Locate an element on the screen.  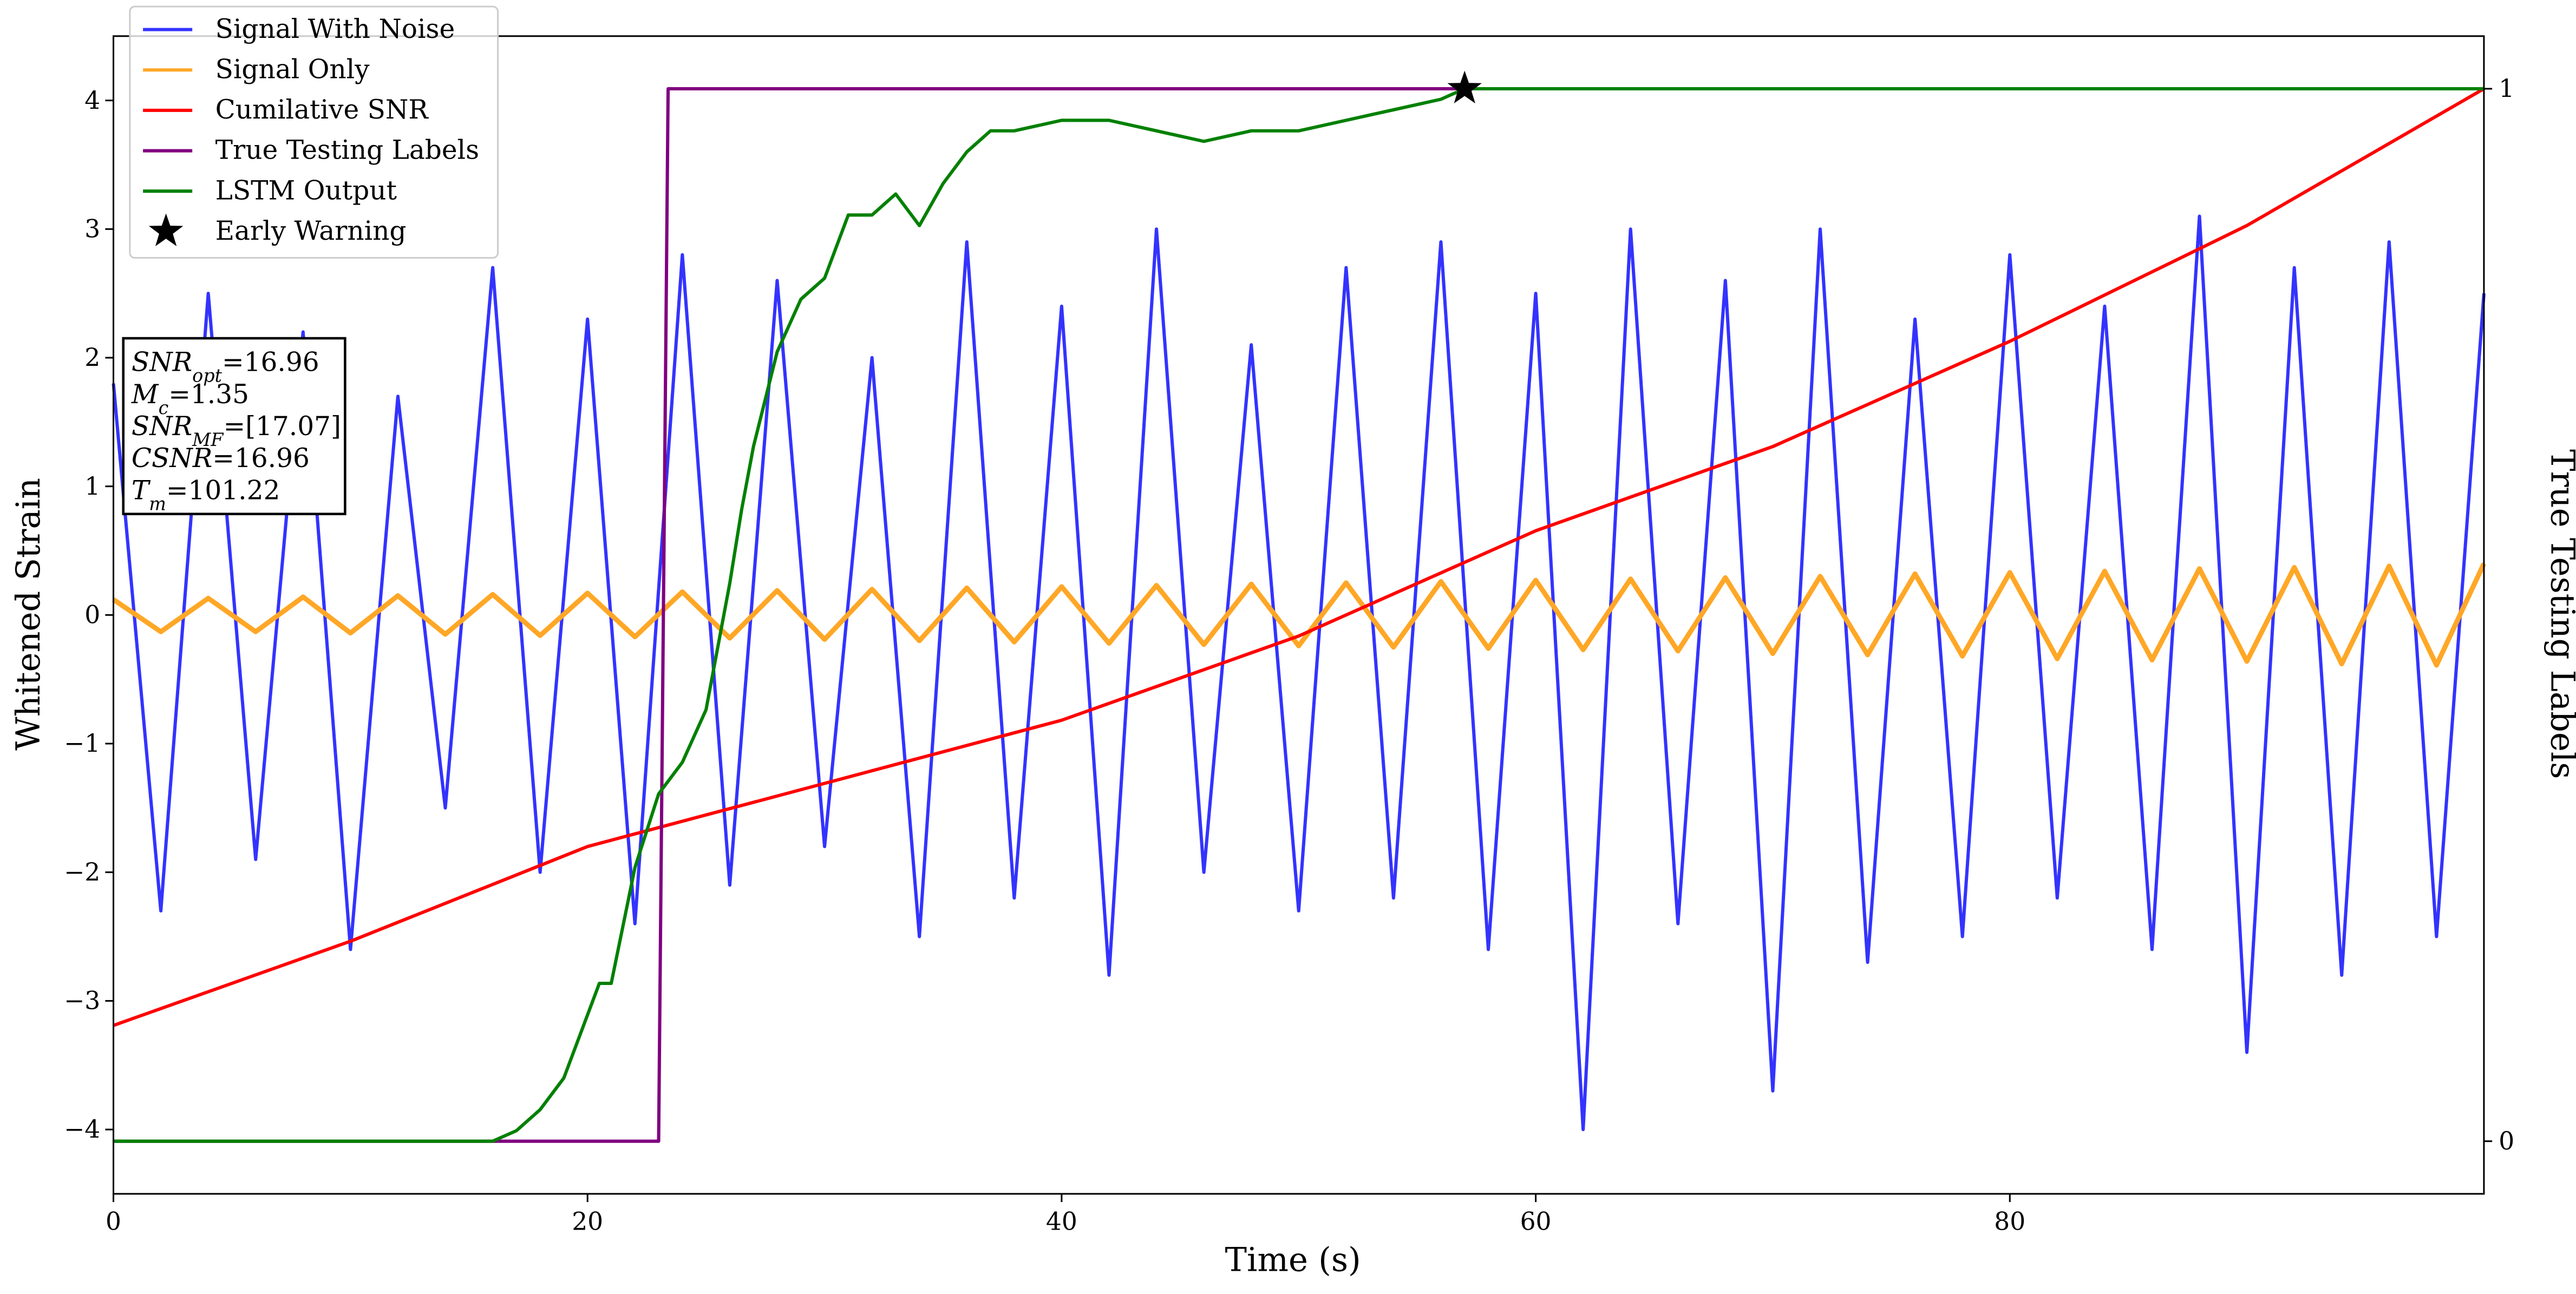
legend-label: Signal Only is located at coordinates (292, 69).